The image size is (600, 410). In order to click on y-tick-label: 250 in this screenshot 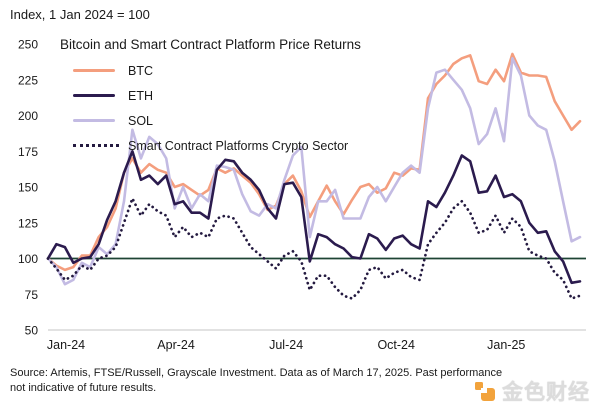, I will do `click(28, 45)`.